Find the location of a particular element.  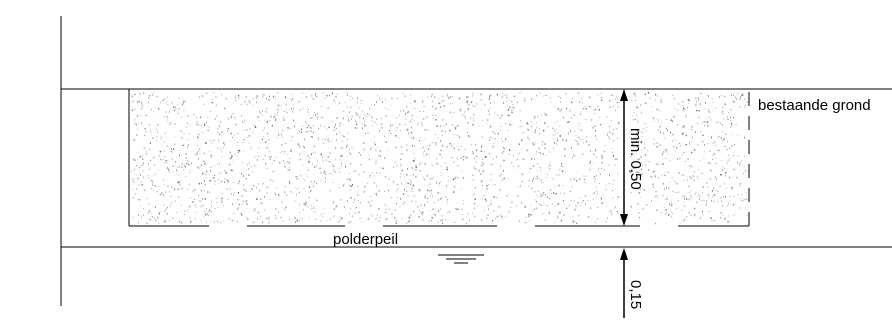

dimension-offset is located at coordinates (624, 283).